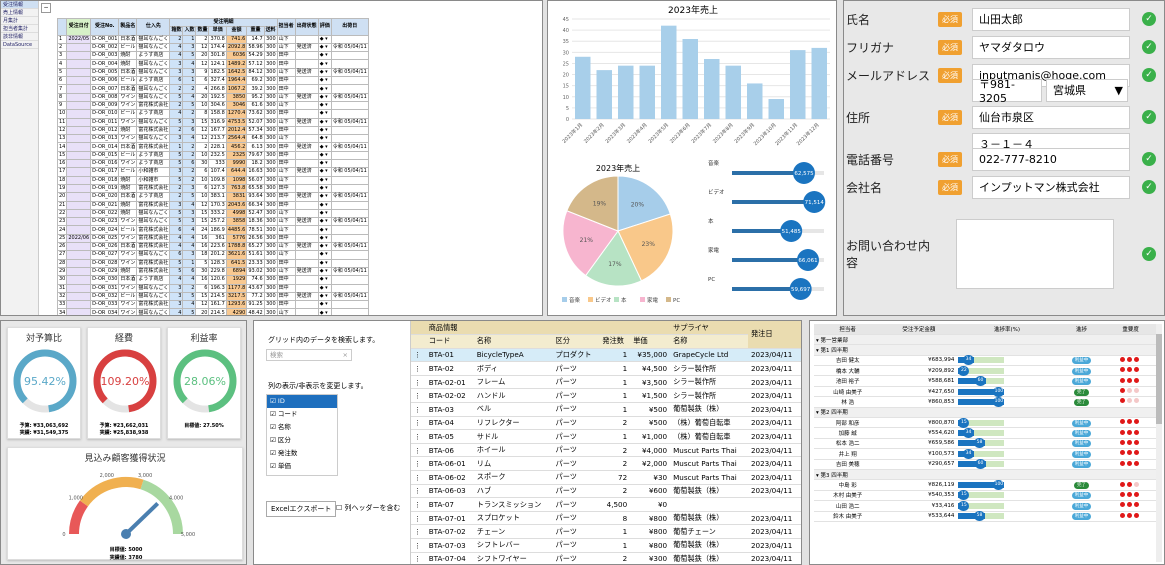 This screenshot has height=565, width=1165. Describe the element at coordinates (284, 453) in the screenshot. I see `column-toggle: ☑ 発注数` at that location.